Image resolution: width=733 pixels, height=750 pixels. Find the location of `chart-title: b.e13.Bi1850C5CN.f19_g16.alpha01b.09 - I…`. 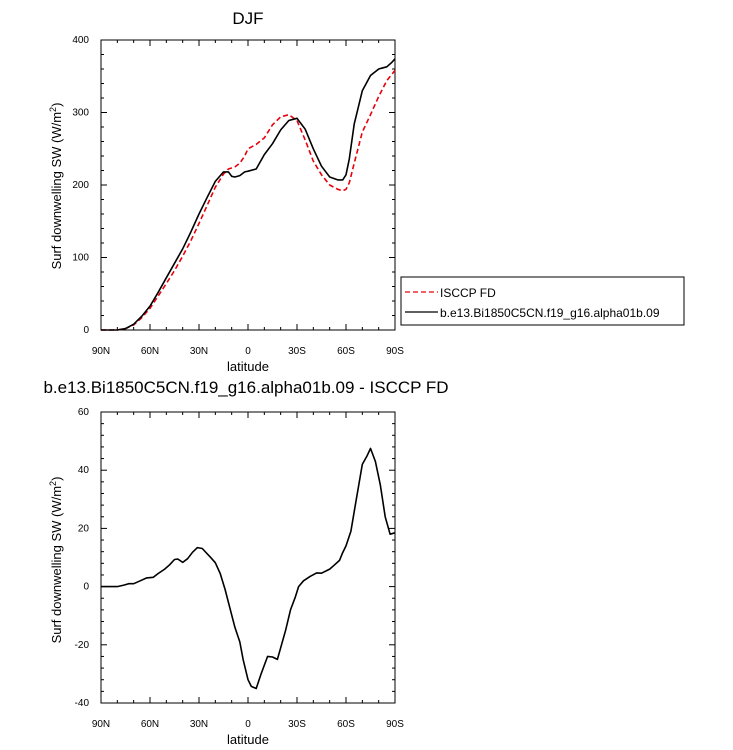

chart-title: b.e13.Bi1850C5CN.f19_g16.alpha01b.09 - I… is located at coordinates (245, 387).